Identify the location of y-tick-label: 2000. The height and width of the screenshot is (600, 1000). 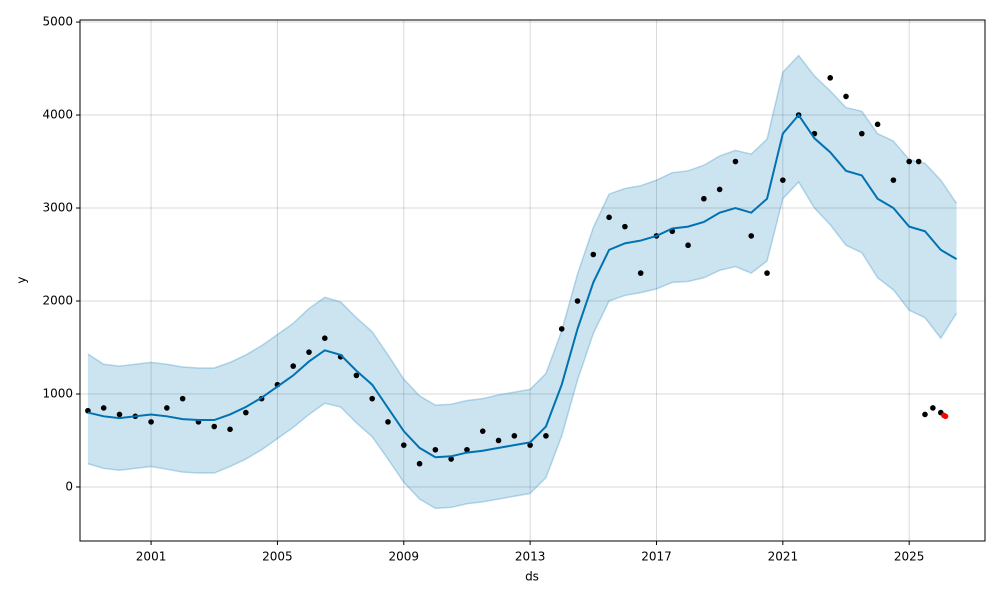
(57, 301).